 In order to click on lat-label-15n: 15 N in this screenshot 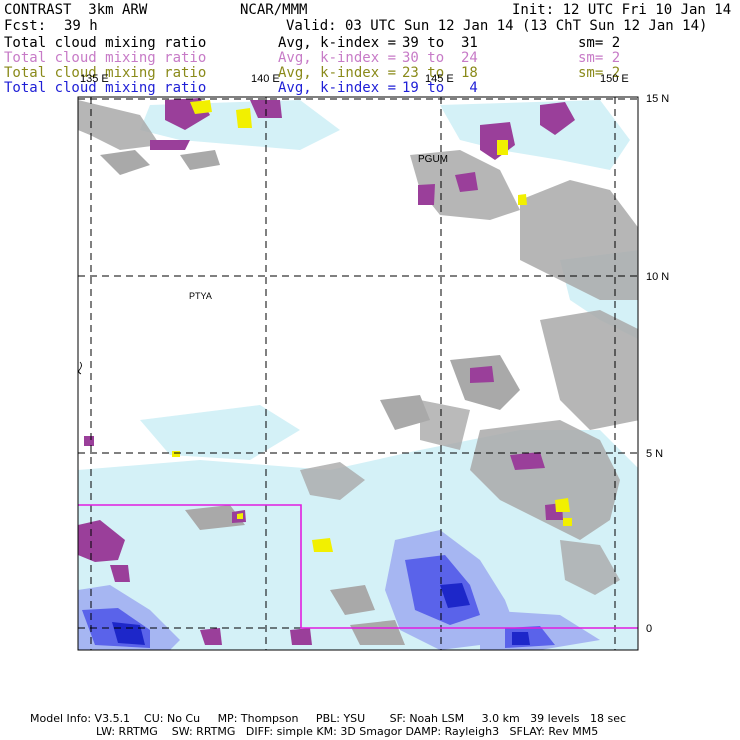, I will do `click(657, 99)`.